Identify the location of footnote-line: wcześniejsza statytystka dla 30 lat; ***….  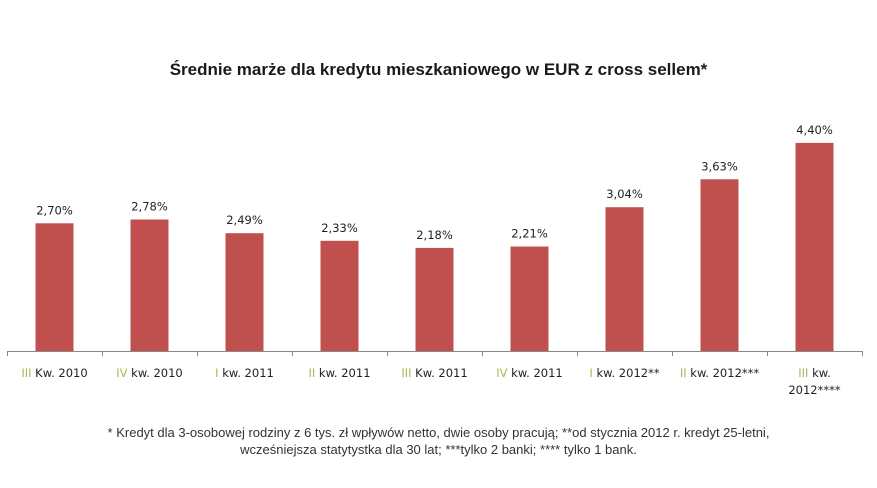
(438, 449).